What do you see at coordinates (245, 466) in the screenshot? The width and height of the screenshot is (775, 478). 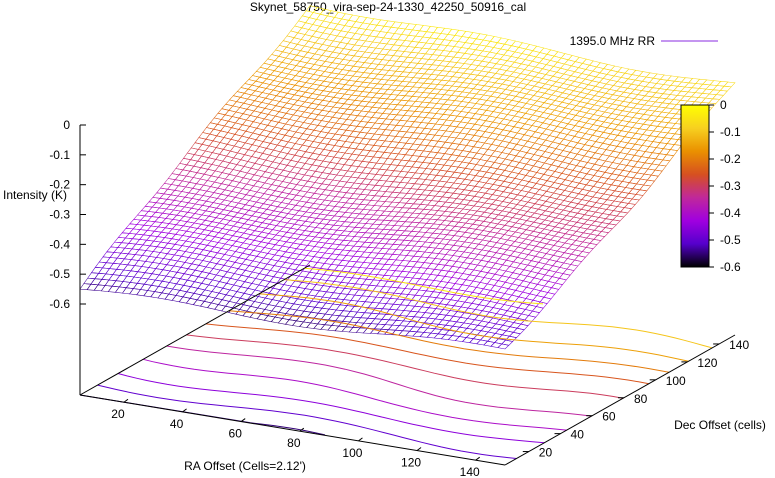 I see `x-axis-label: RA Offset (Cells=2.12')` at bounding box center [245, 466].